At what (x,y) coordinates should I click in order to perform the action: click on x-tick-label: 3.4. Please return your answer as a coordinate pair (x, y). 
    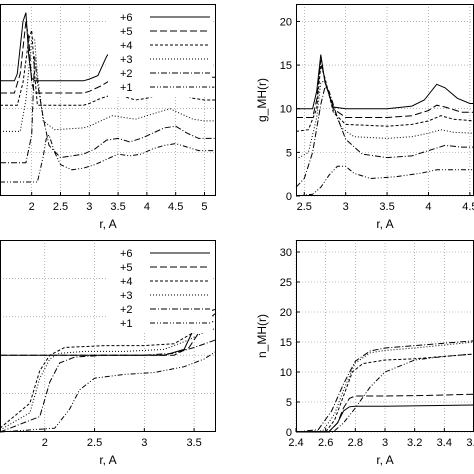
    Looking at the image, I should click on (444, 443).